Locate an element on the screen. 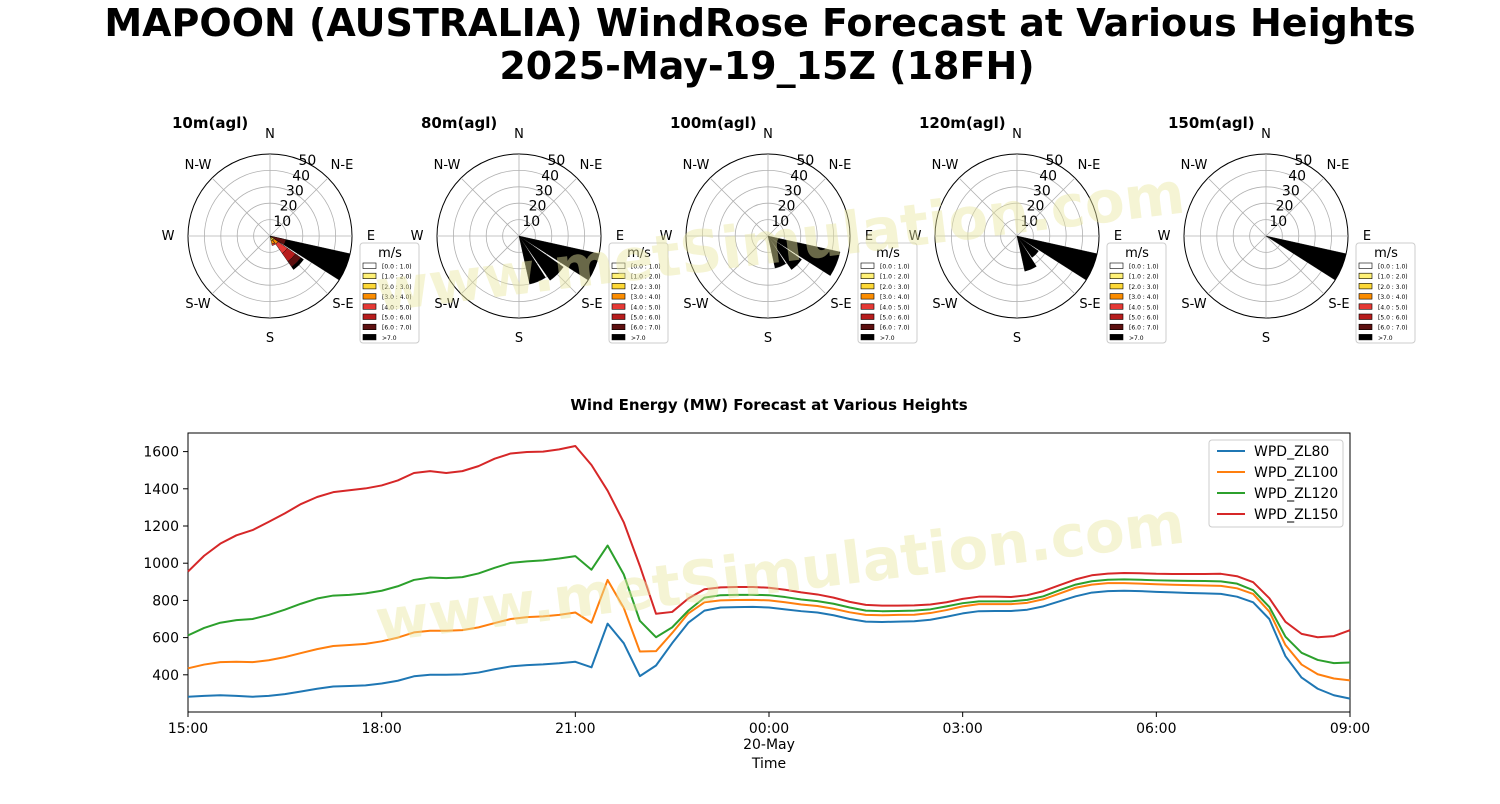 The height and width of the screenshot is (804, 1500). windrose-legend-label: [3.0 : 4.0) is located at coordinates (1393, 297).